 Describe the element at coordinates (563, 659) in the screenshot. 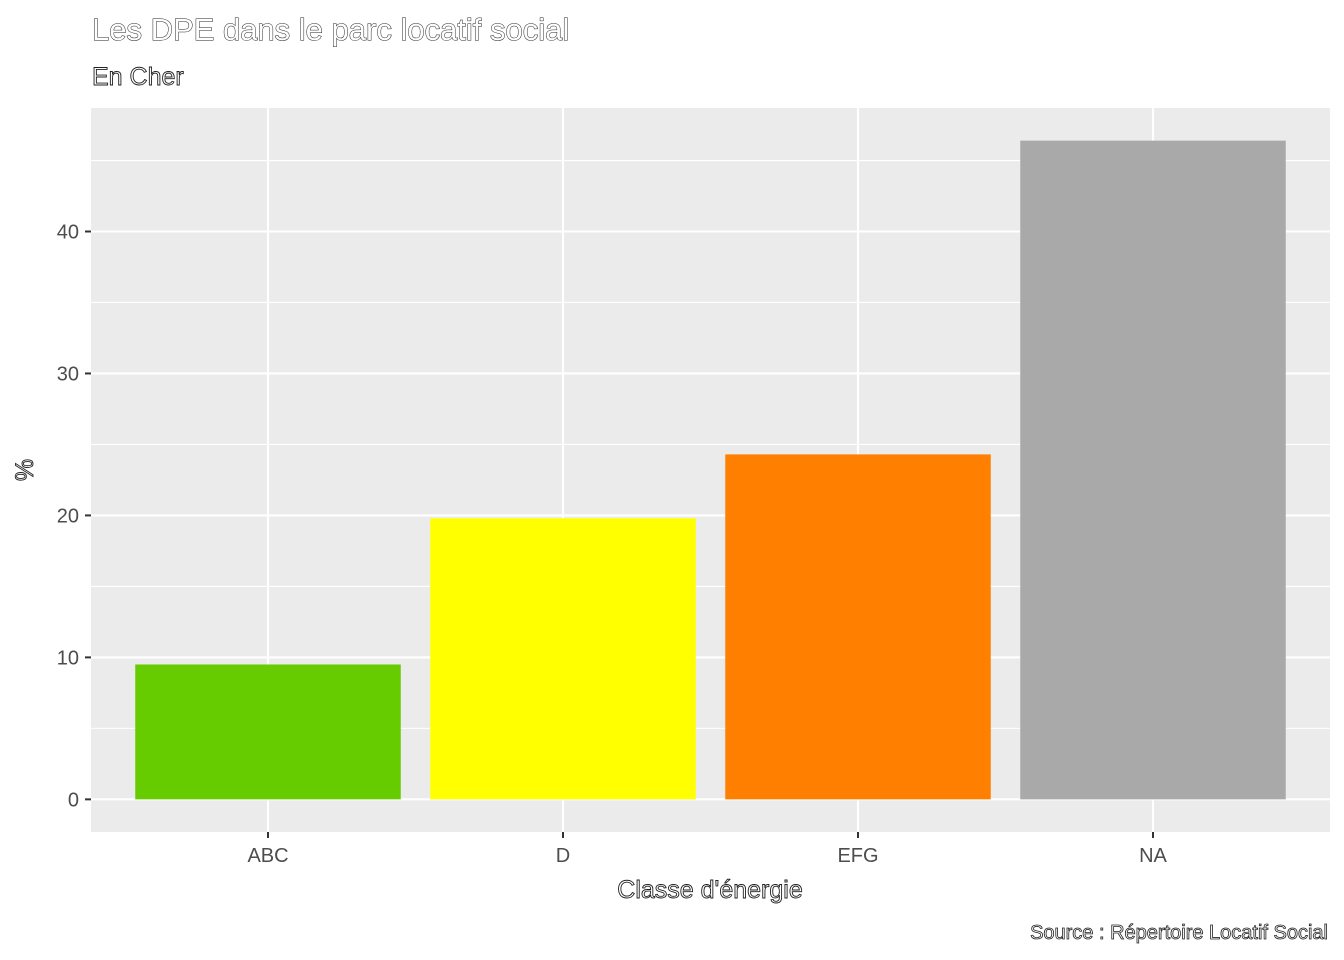

I see `bar-d` at that location.